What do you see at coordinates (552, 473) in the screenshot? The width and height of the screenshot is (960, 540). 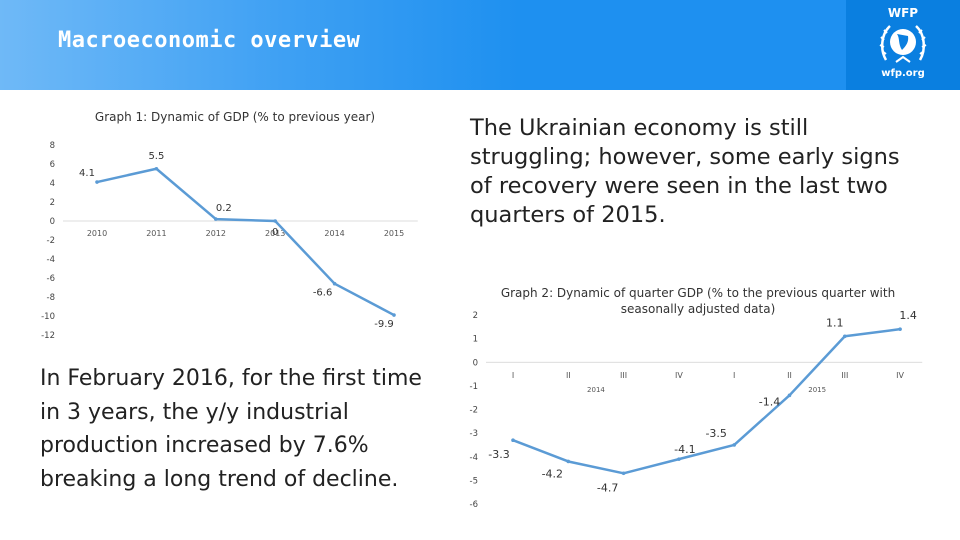 I see `data-label: -4.2` at bounding box center [552, 473].